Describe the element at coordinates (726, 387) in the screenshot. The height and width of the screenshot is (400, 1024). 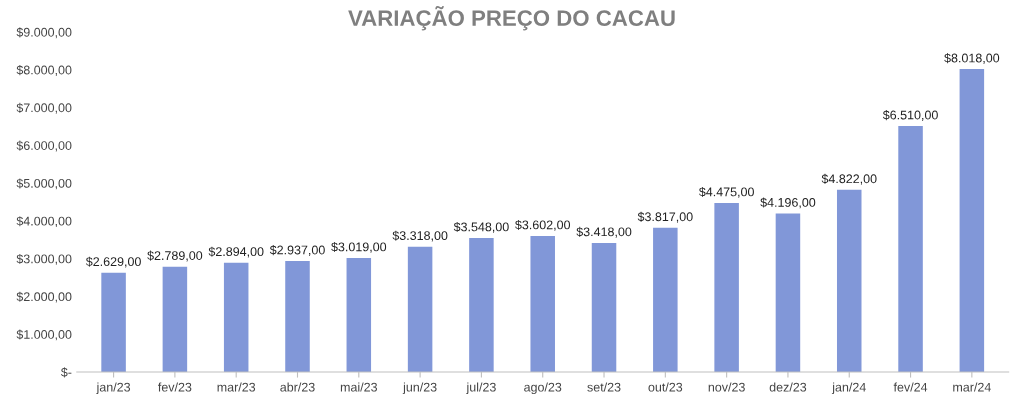
I see `x-tick-label: nov/23` at that location.